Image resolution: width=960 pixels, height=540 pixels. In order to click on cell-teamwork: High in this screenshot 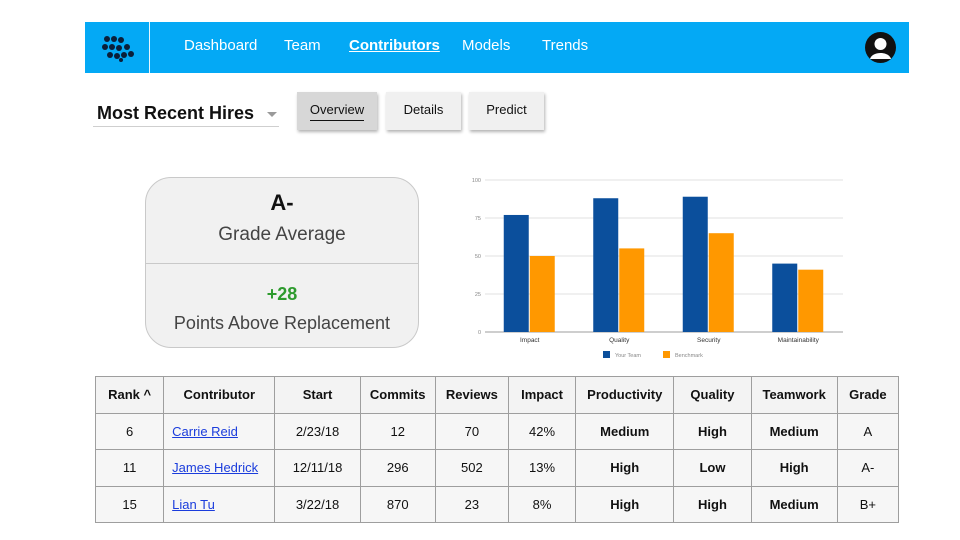, I will do `click(794, 468)`.